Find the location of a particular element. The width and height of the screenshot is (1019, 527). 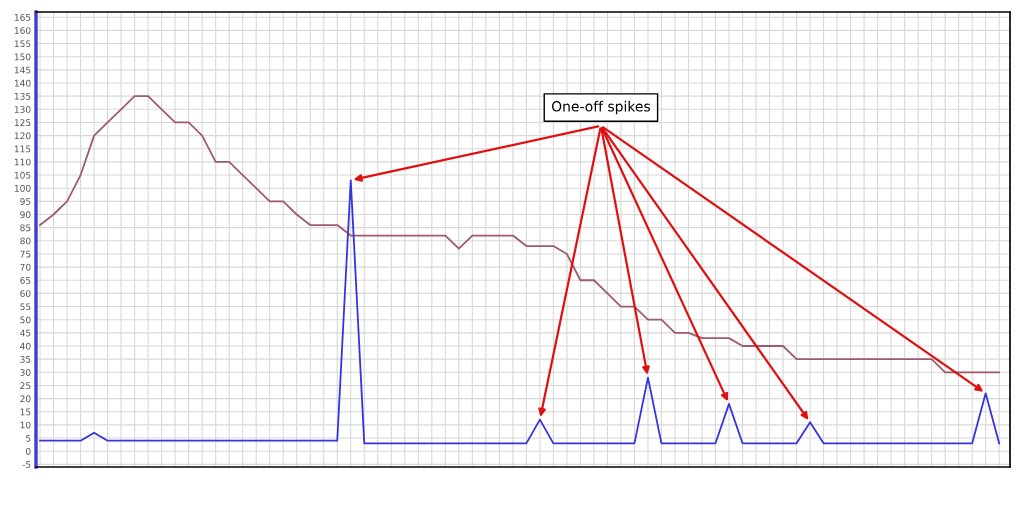

y-tick-label: 60 is located at coordinates (25, 293).